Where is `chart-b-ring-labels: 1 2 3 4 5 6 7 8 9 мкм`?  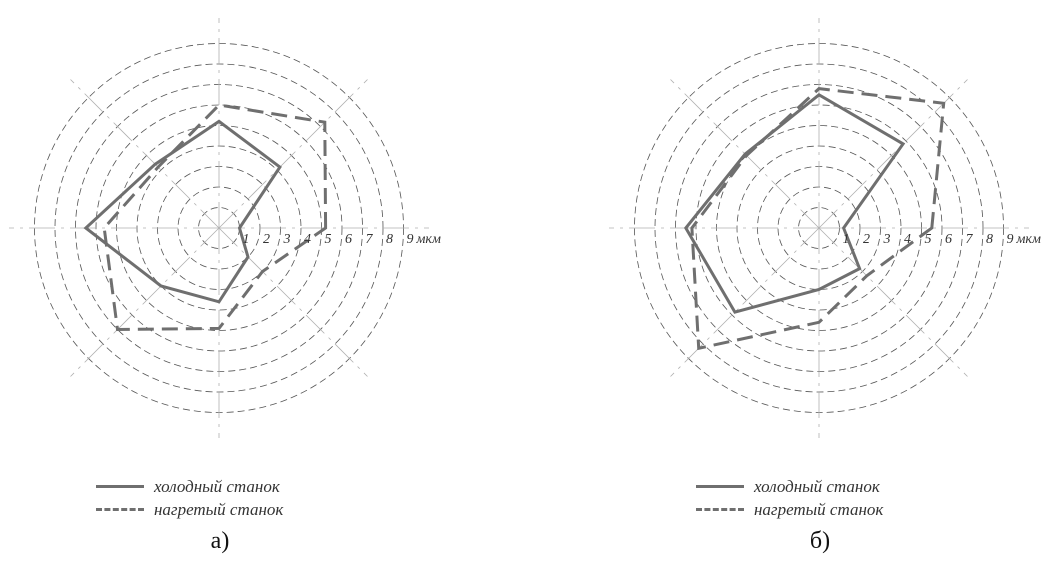
chart-b-ring-labels: 1 2 3 4 5 6 7 8 9 мкм is located at coordinates (942, 239).